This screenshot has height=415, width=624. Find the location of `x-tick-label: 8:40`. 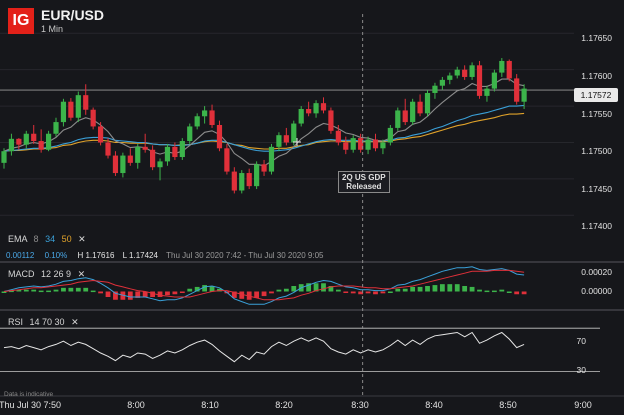

x-tick-label: 8:40 is located at coordinates (434, 405).